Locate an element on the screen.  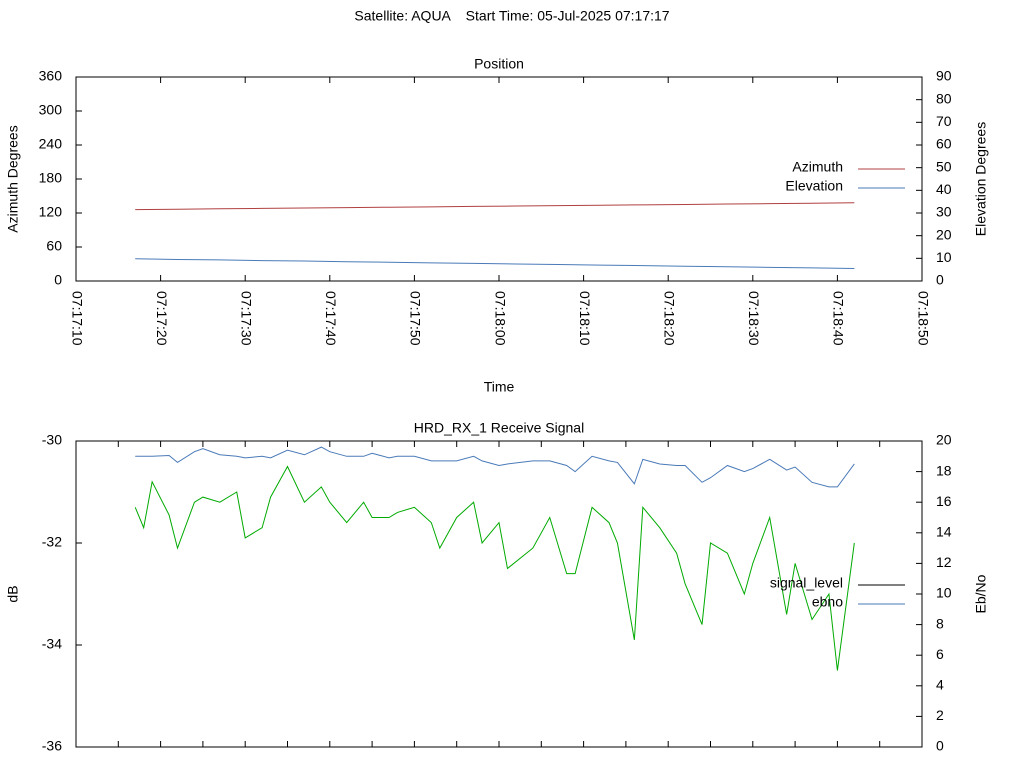
y2-tick-label: 50 is located at coordinates (944, 166).